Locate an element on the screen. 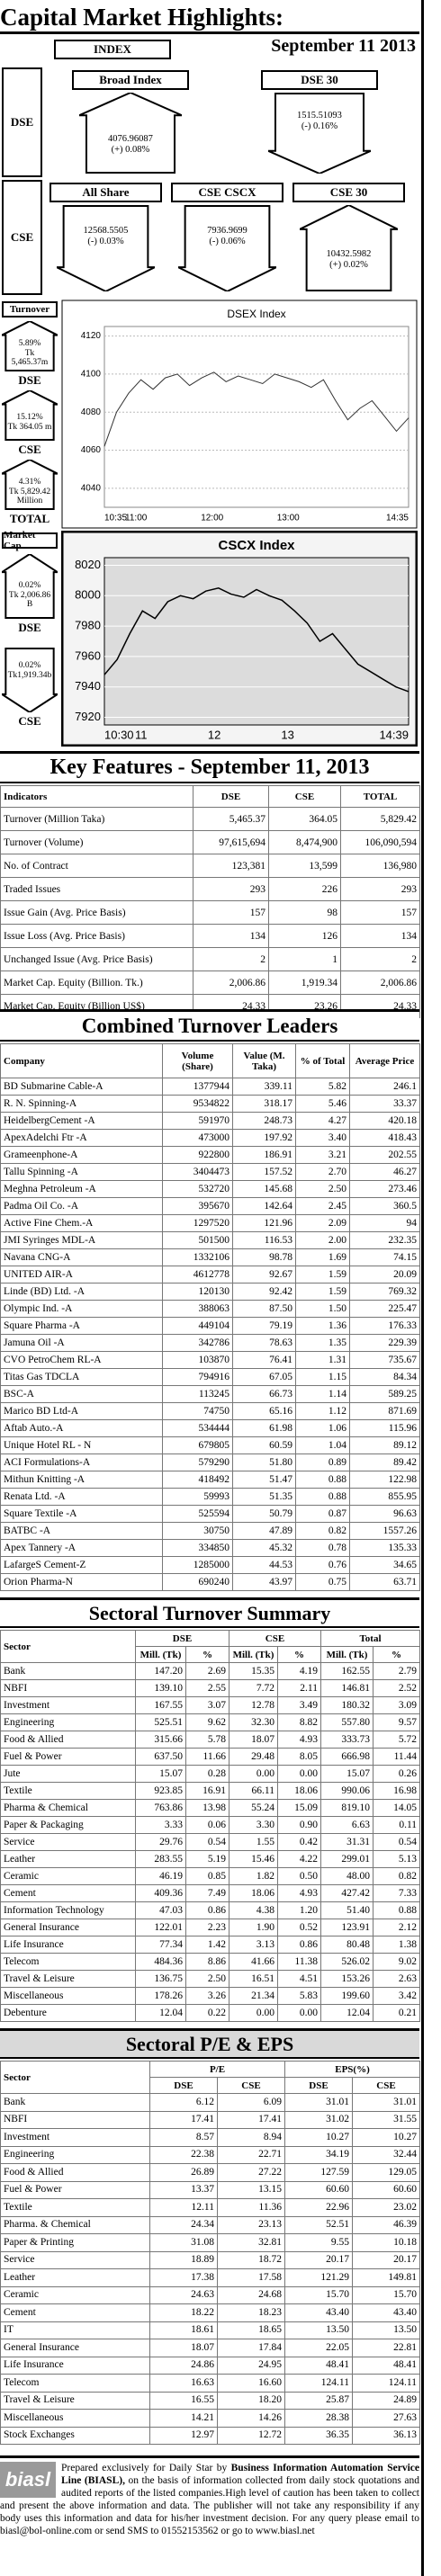 The height and width of the screenshot is (2576, 441). cell-value: 418.43 is located at coordinates (384, 1138).